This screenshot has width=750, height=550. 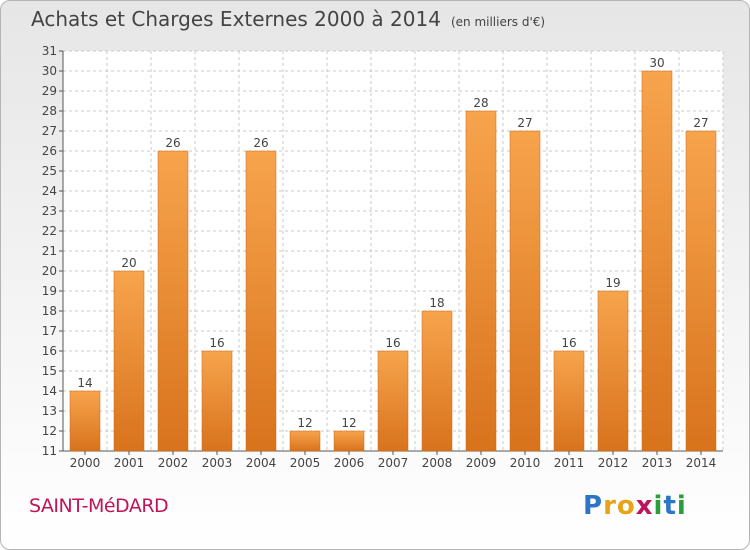 I want to click on x-tick-label: 2011, so click(x=569, y=463).